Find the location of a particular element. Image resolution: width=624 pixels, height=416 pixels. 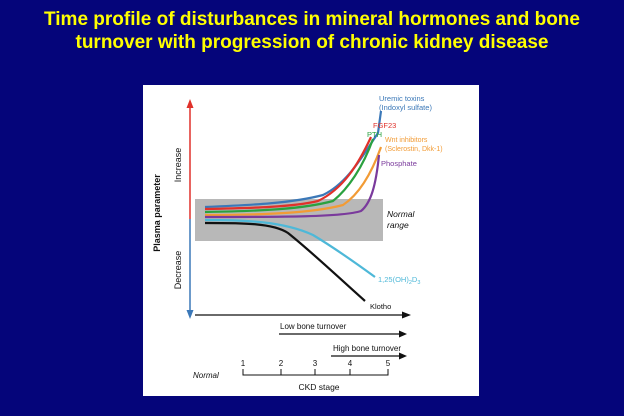

x-axis-arrowhead is located at coordinates (406, 315).